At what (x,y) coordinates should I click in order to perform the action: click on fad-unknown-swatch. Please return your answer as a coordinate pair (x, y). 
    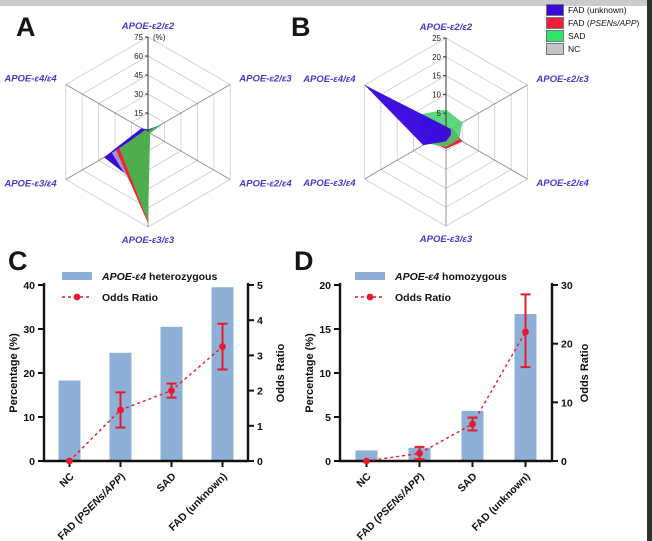
    Looking at the image, I should click on (555, 10).